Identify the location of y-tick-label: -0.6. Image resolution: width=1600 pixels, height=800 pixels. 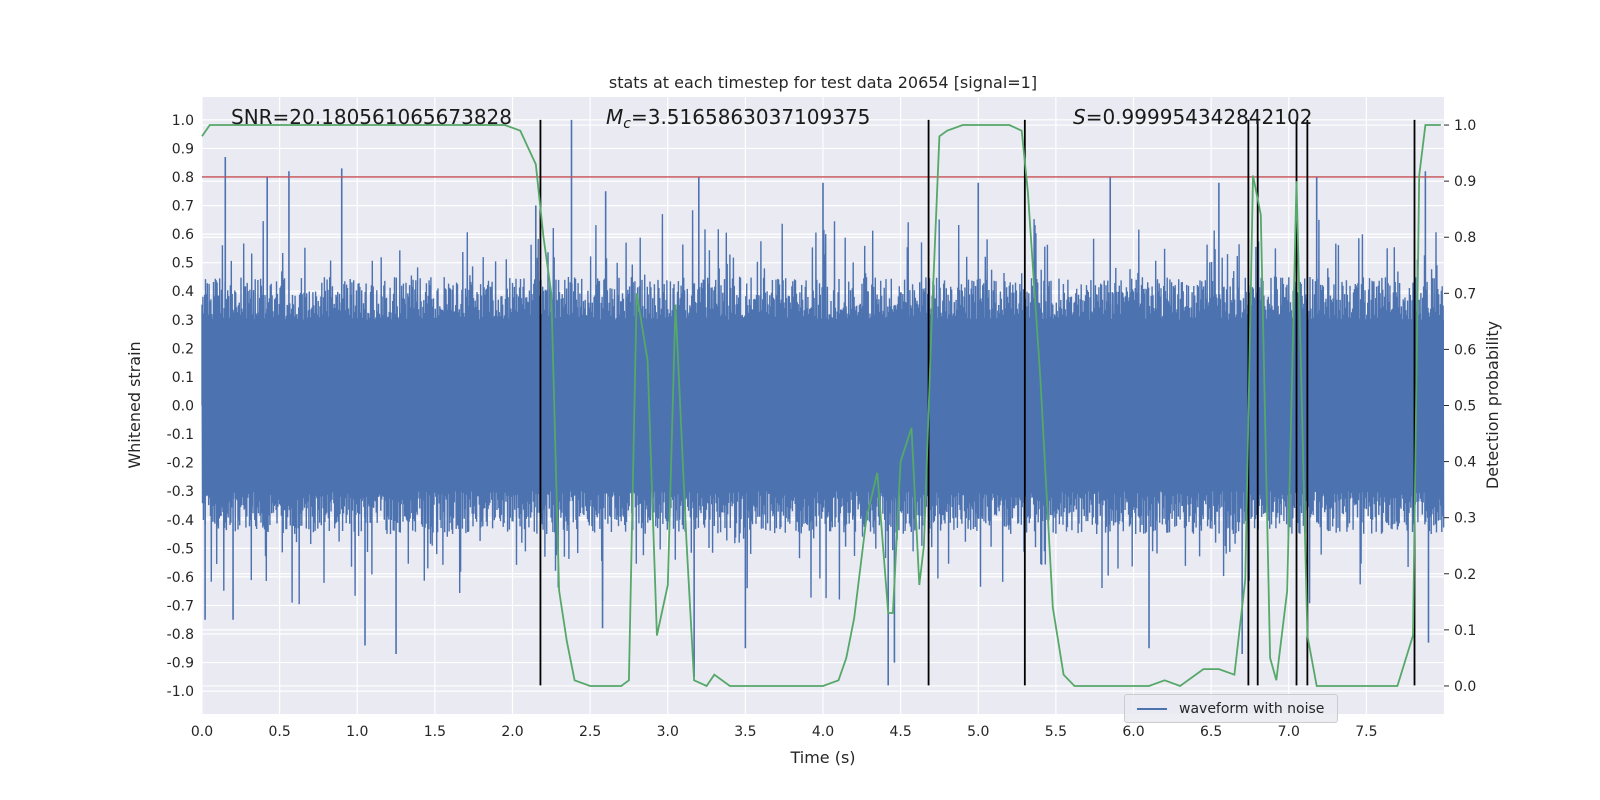
(180, 578).